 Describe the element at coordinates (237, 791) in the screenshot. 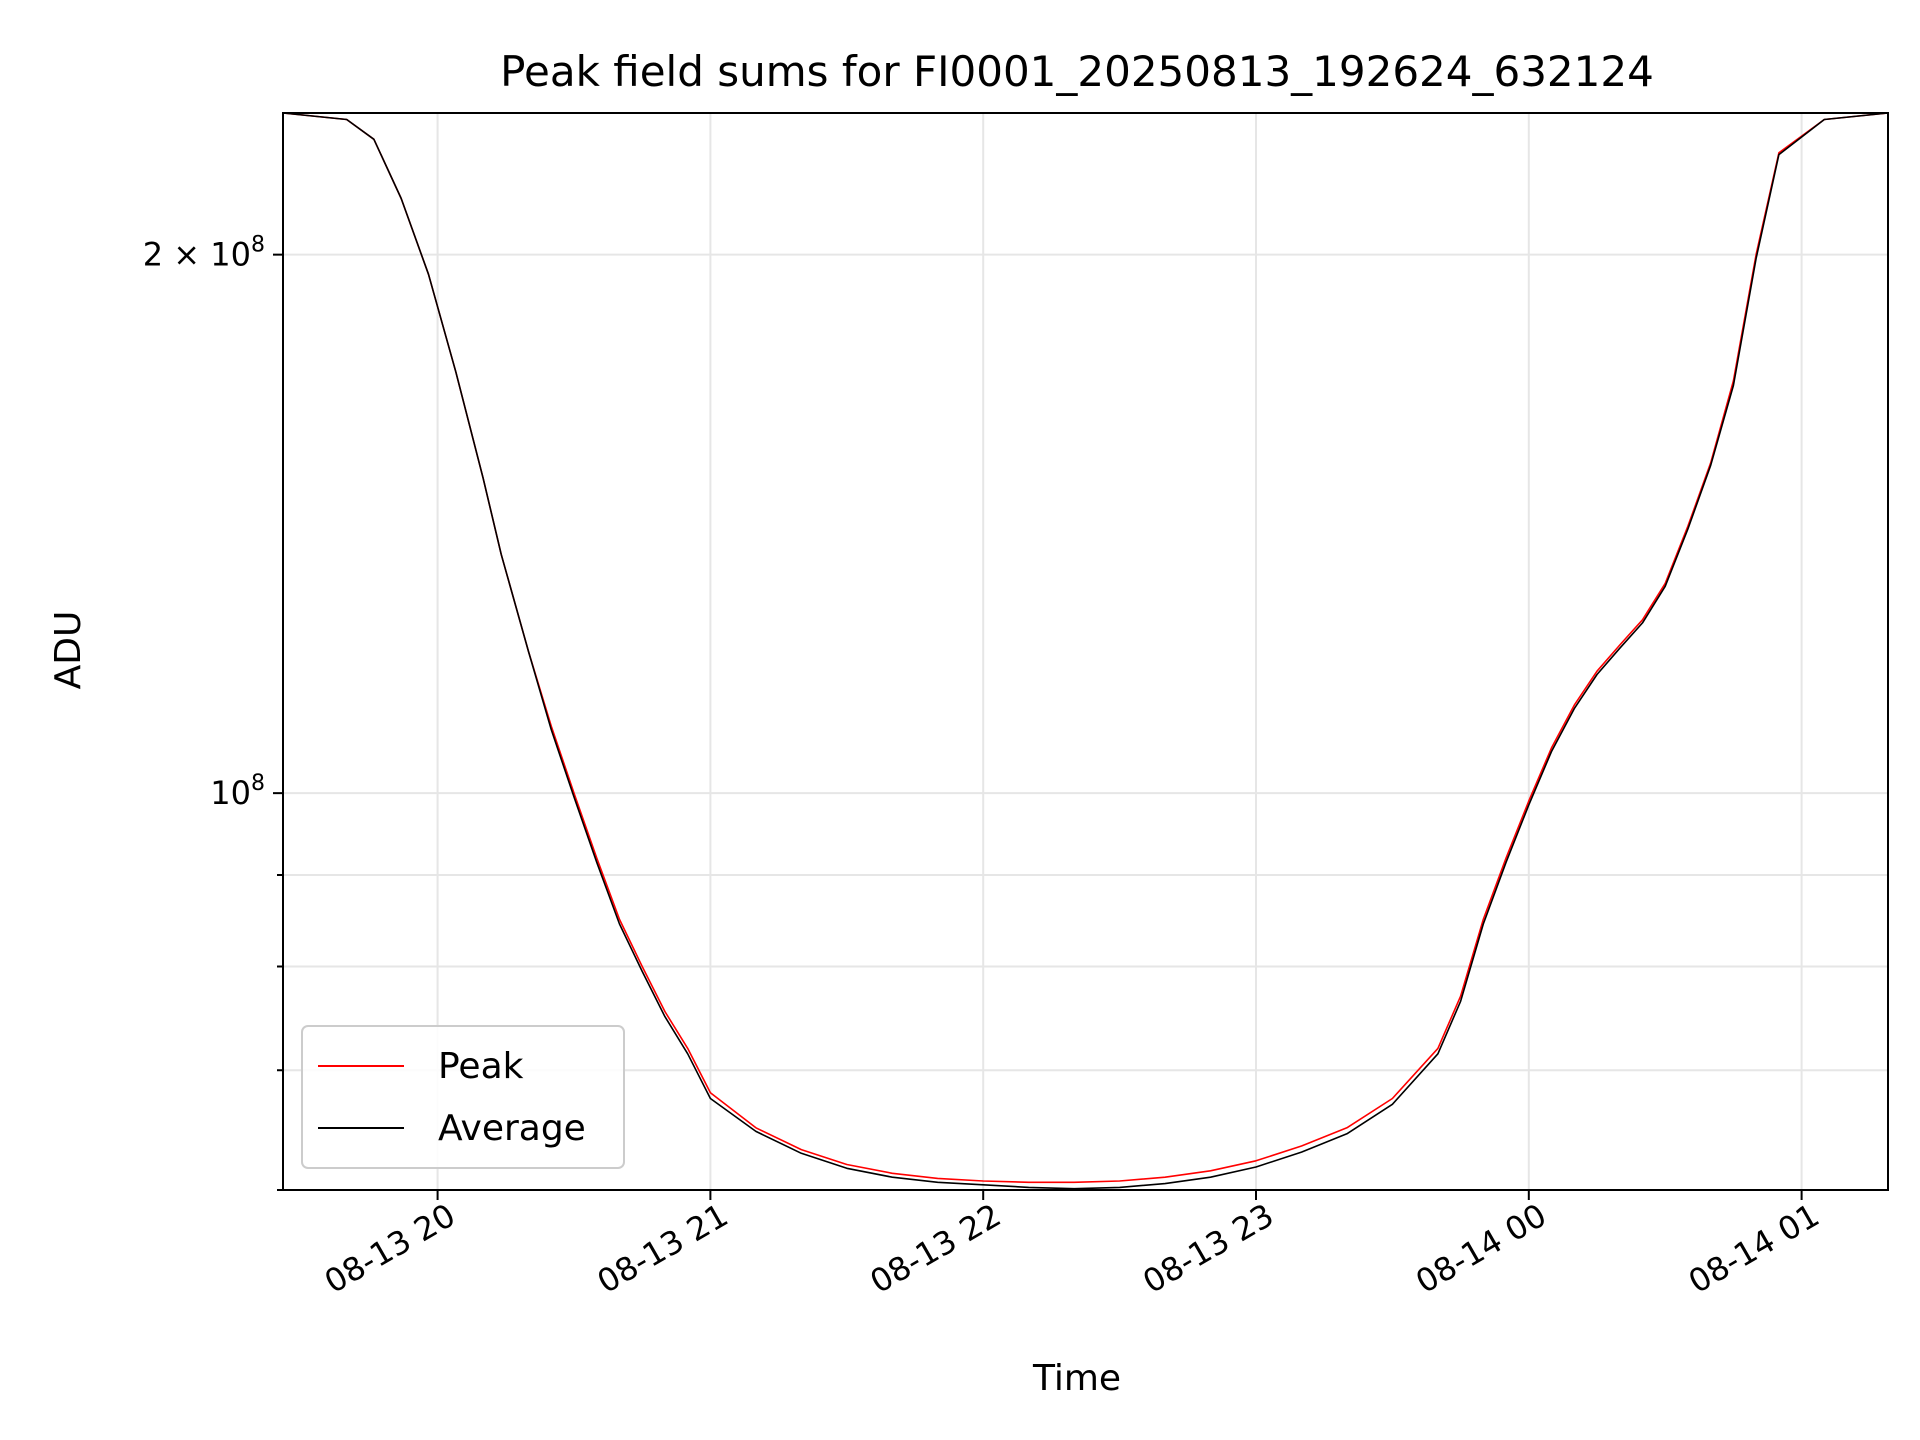

I see `y-tick-label: 108` at that location.